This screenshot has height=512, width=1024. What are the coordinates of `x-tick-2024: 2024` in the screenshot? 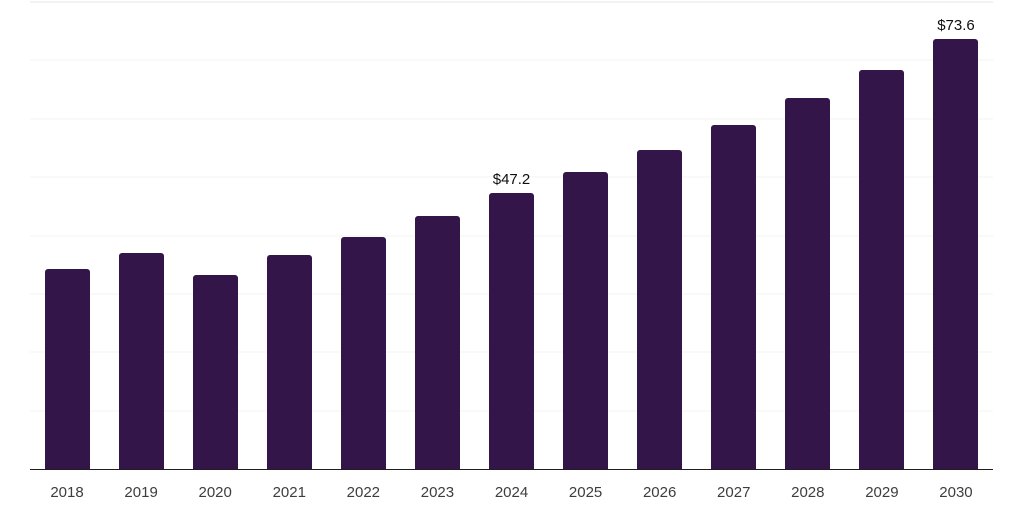 It's located at (511, 492).